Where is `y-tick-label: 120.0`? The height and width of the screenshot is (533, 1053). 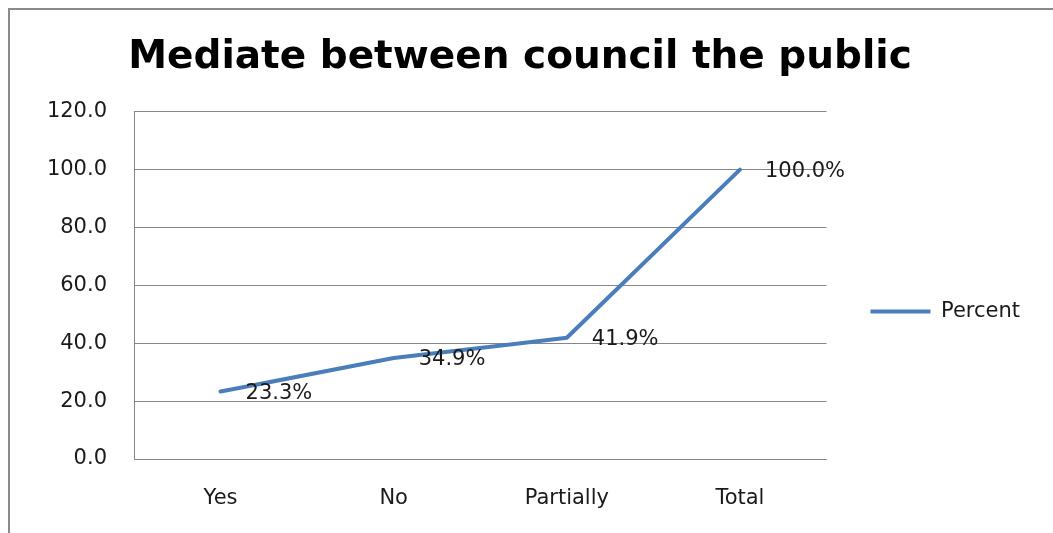 y-tick-label: 120.0 is located at coordinates (76, 110).